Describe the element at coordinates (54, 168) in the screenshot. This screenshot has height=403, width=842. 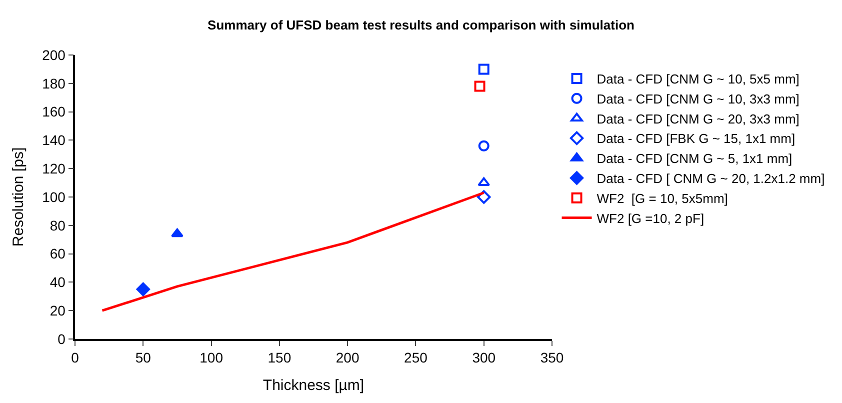
I see `y-tick-label: 120` at that location.